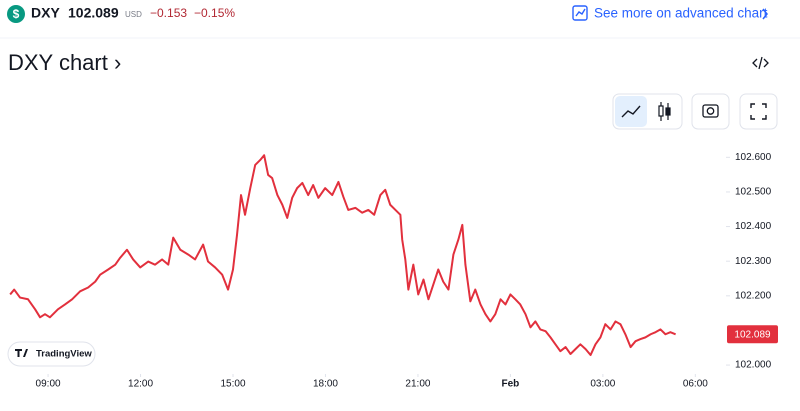  What do you see at coordinates (64, 354) in the screenshot?
I see `branding-text: TradingView` at bounding box center [64, 354].